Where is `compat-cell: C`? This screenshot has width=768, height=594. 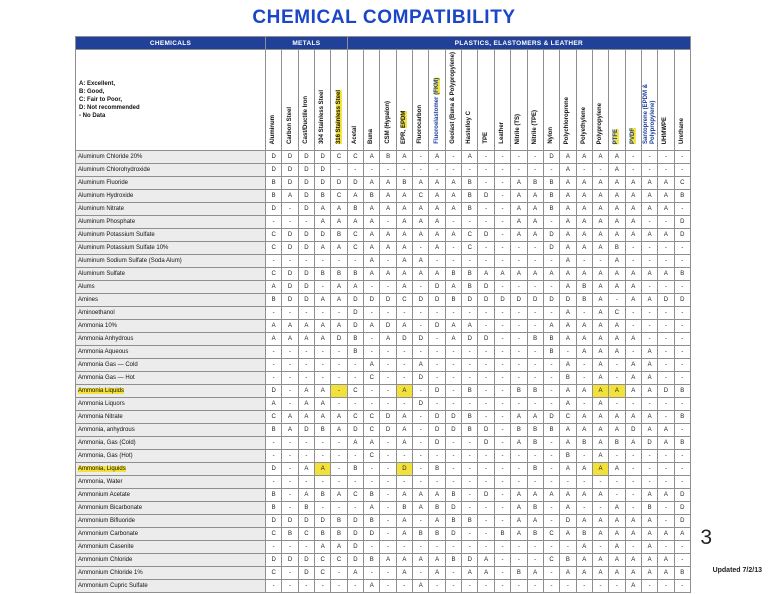 compat-cell: C is located at coordinates (339, 196).